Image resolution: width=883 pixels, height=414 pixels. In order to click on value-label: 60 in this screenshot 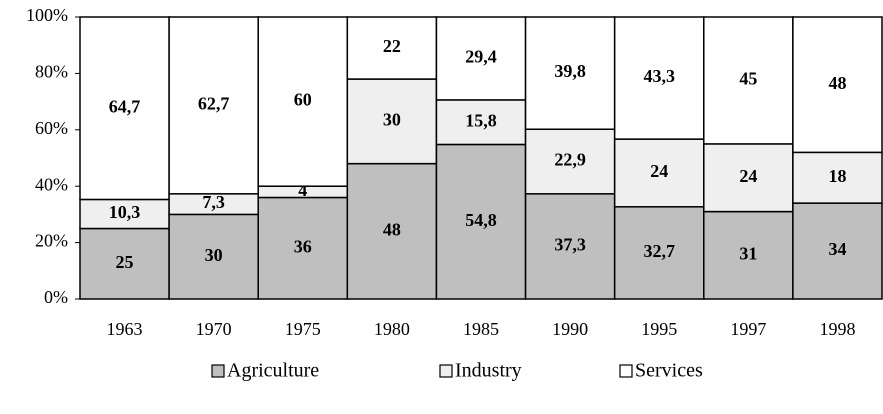, I will do `click(303, 100)`.